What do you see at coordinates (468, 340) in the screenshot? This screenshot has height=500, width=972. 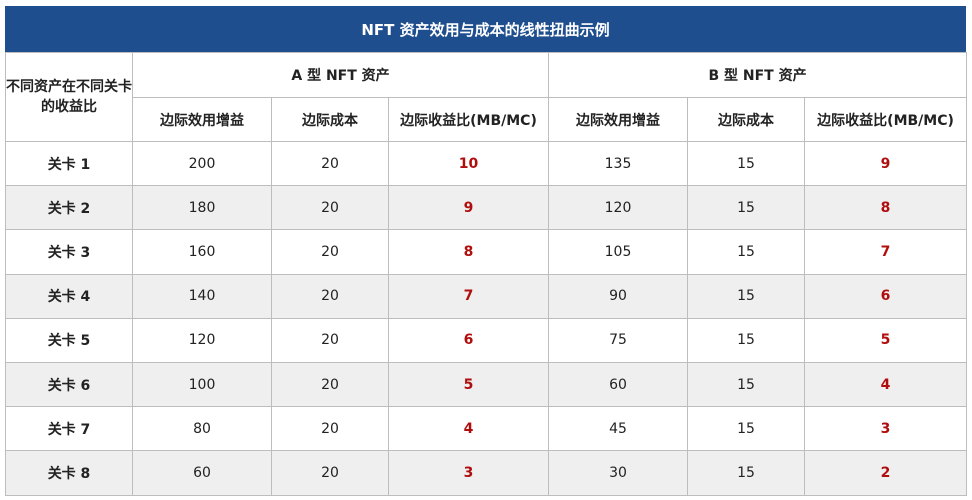 I see `cell-a-ratio: 6` at bounding box center [468, 340].